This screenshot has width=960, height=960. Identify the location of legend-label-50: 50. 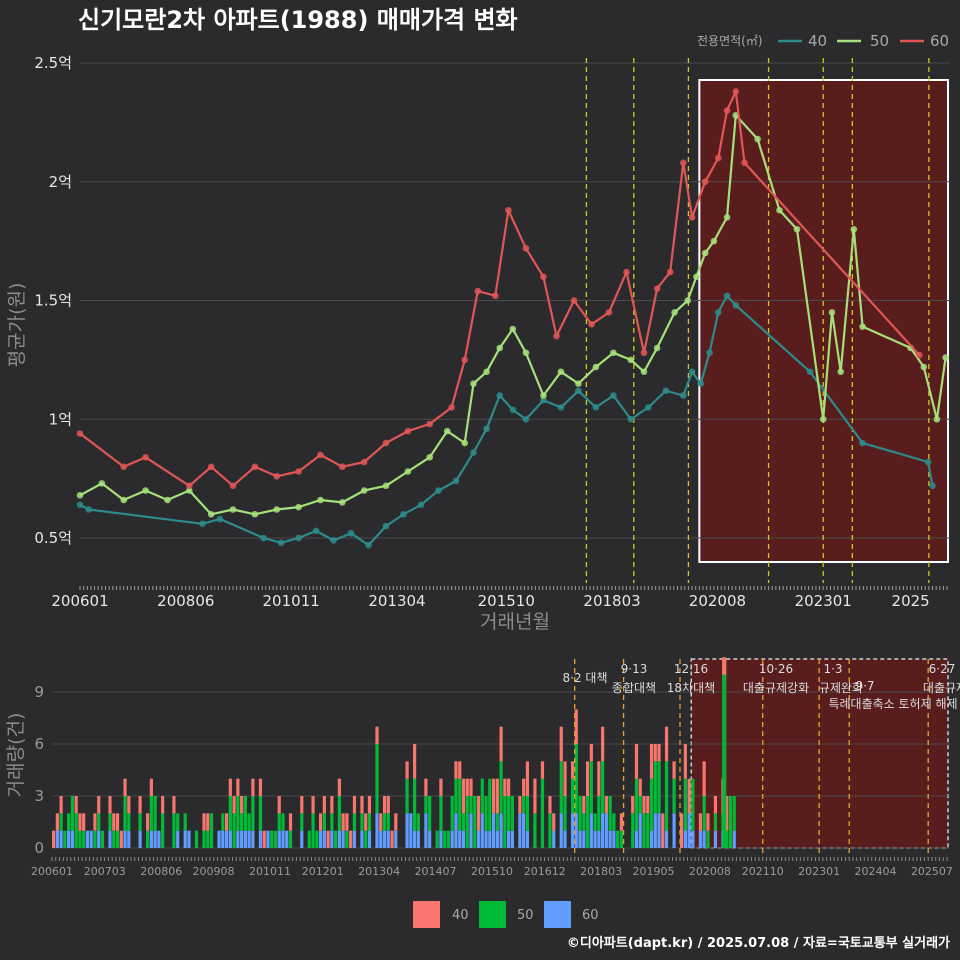
(879, 41).